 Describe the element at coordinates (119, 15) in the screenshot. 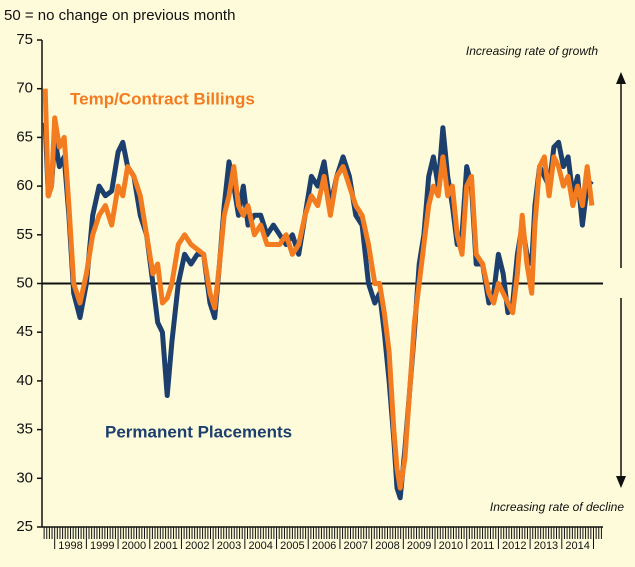

I see `subtitle: 50 = no change on previous month` at that location.